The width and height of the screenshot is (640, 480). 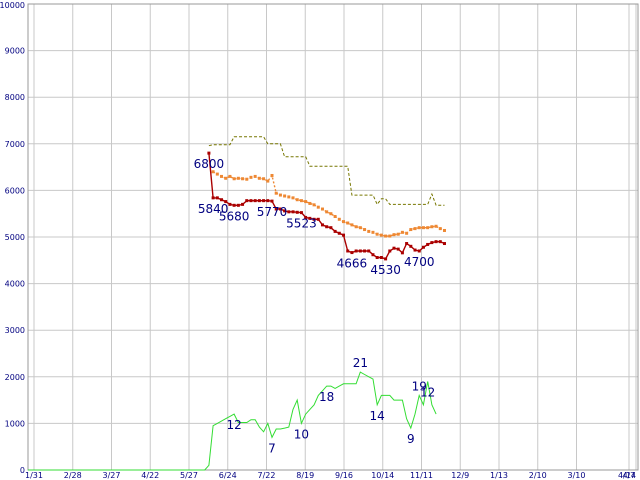 What do you see at coordinates (15, 97) in the screenshot?
I see `y-tick-label: 8000` at bounding box center [15, 97].